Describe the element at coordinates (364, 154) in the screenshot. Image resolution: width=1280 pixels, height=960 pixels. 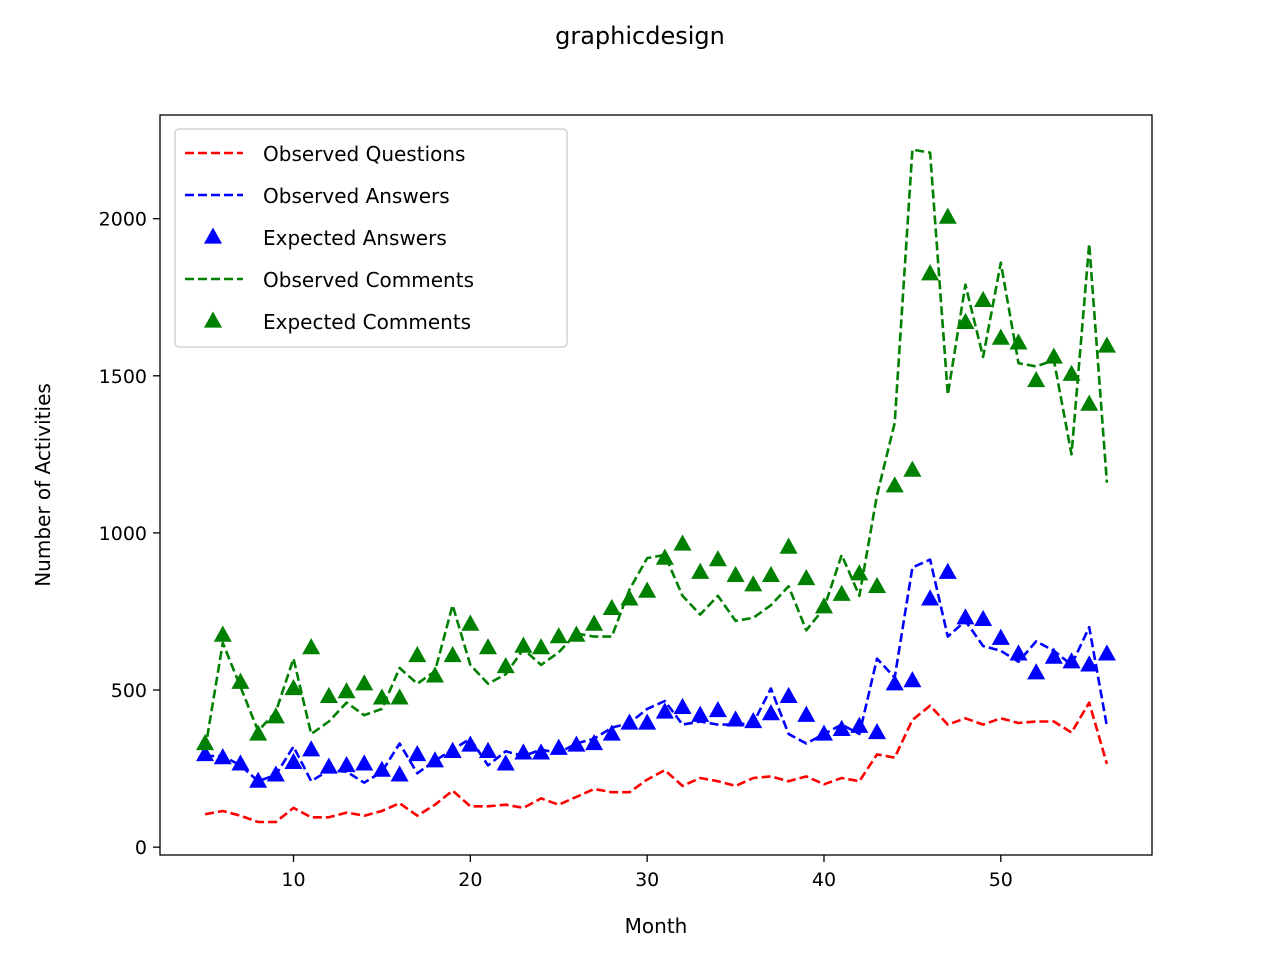
I see `legend-label-observed-questions: Observed Questions` at that location.